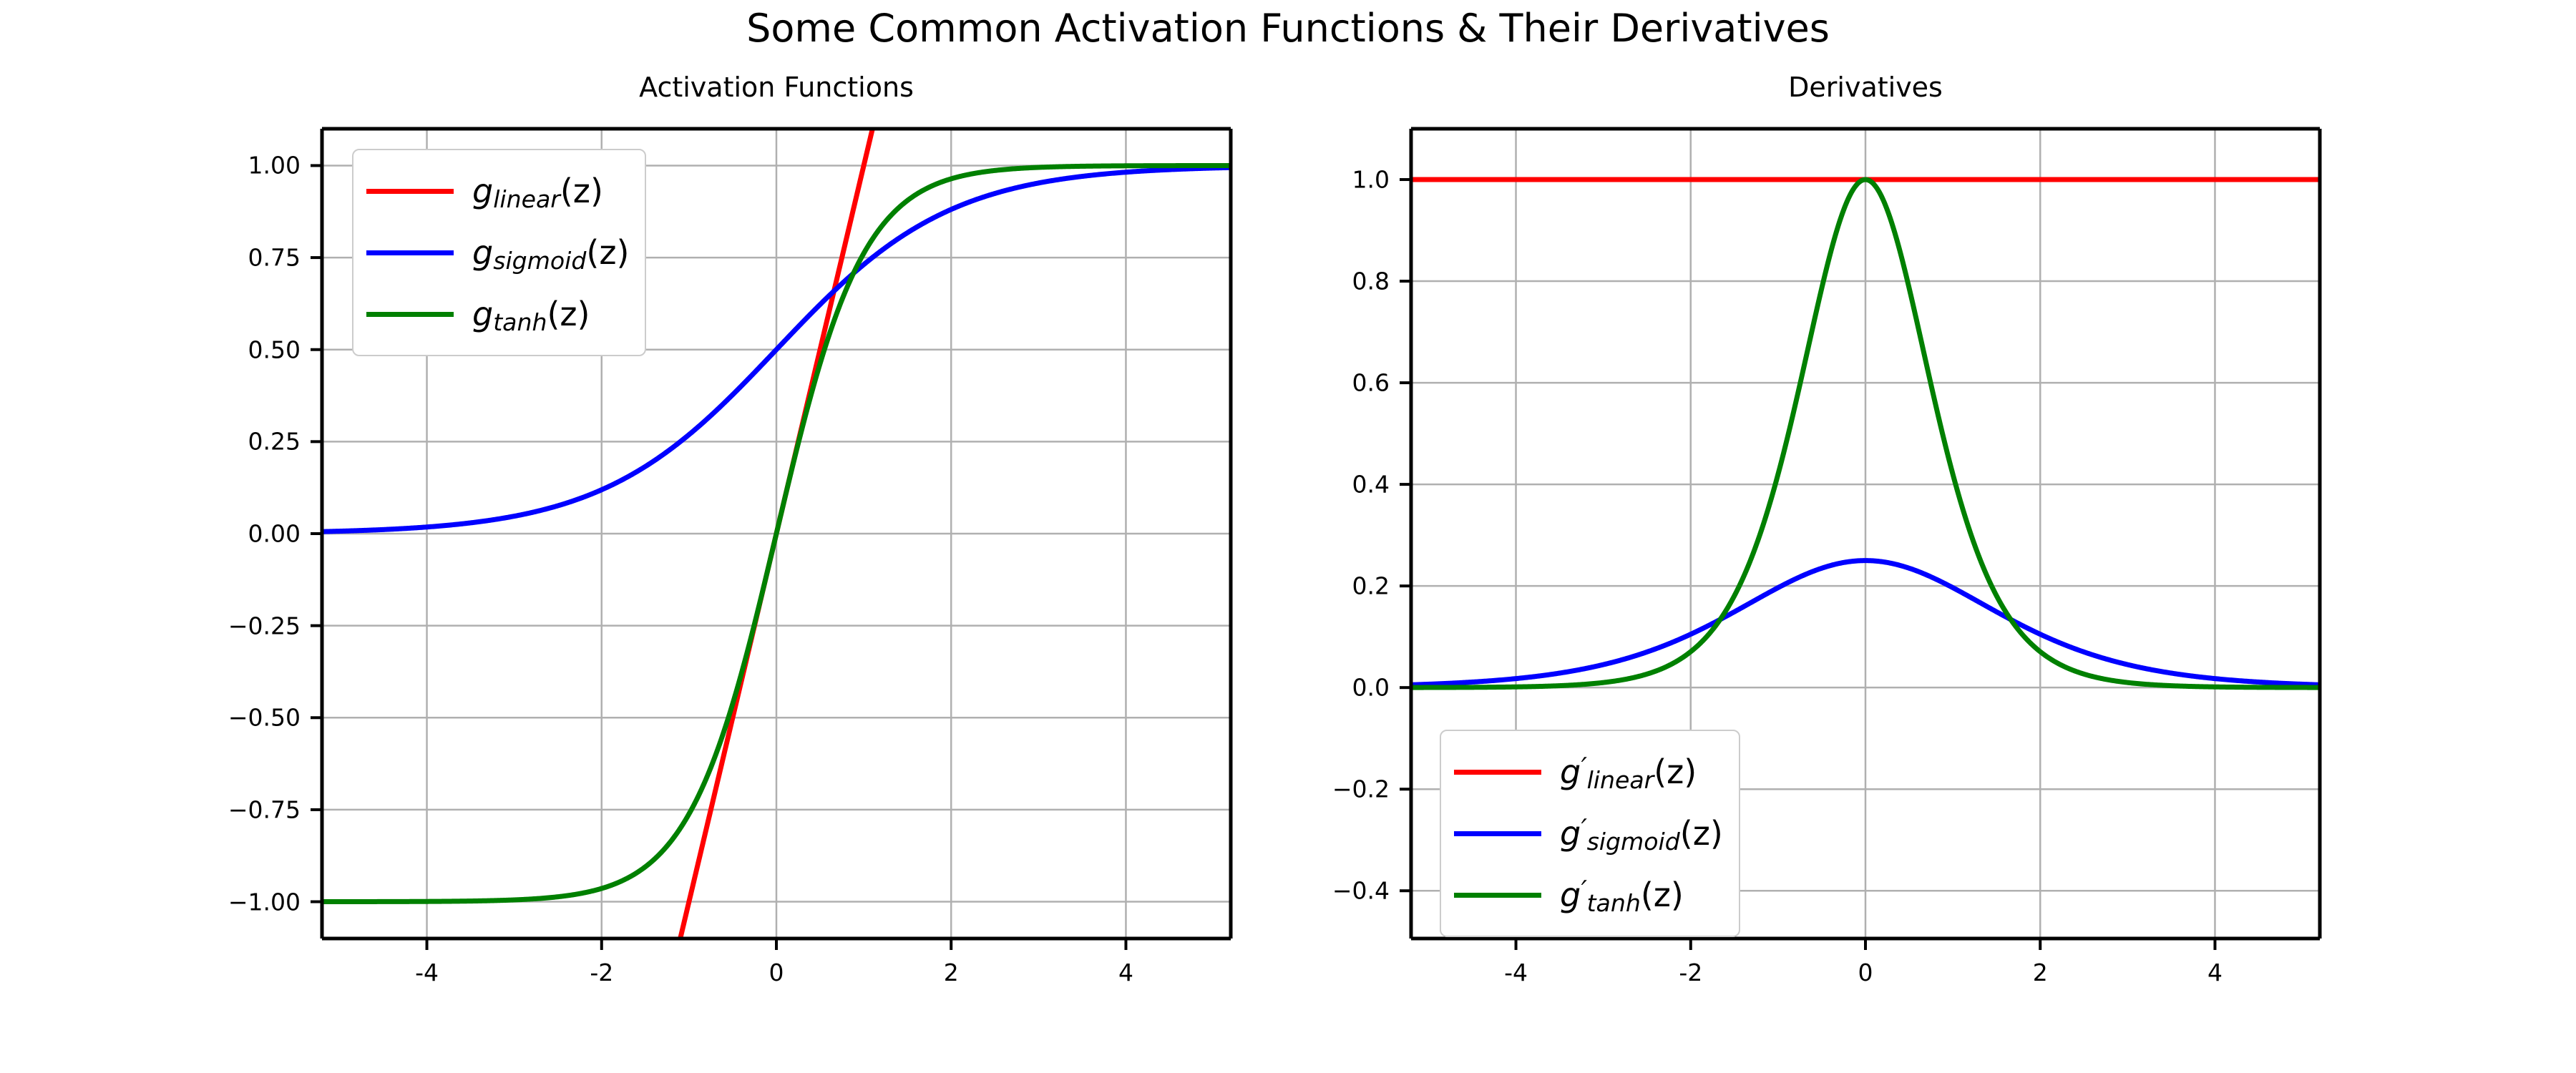  I want to click on ytick-label: 0.4, so click(1371, 484).